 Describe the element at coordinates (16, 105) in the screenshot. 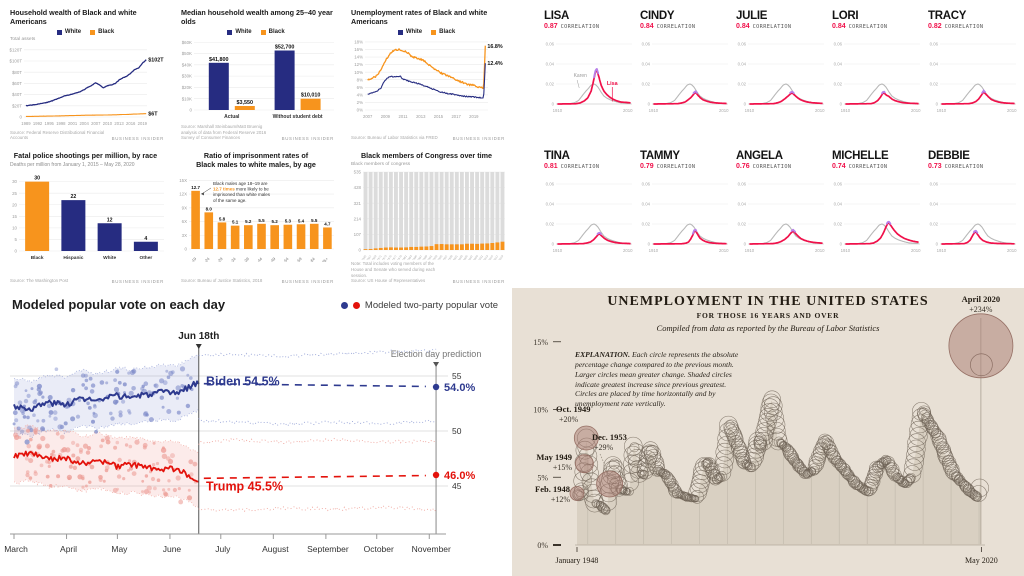

I see `y-tick-label: $20T` at that location.